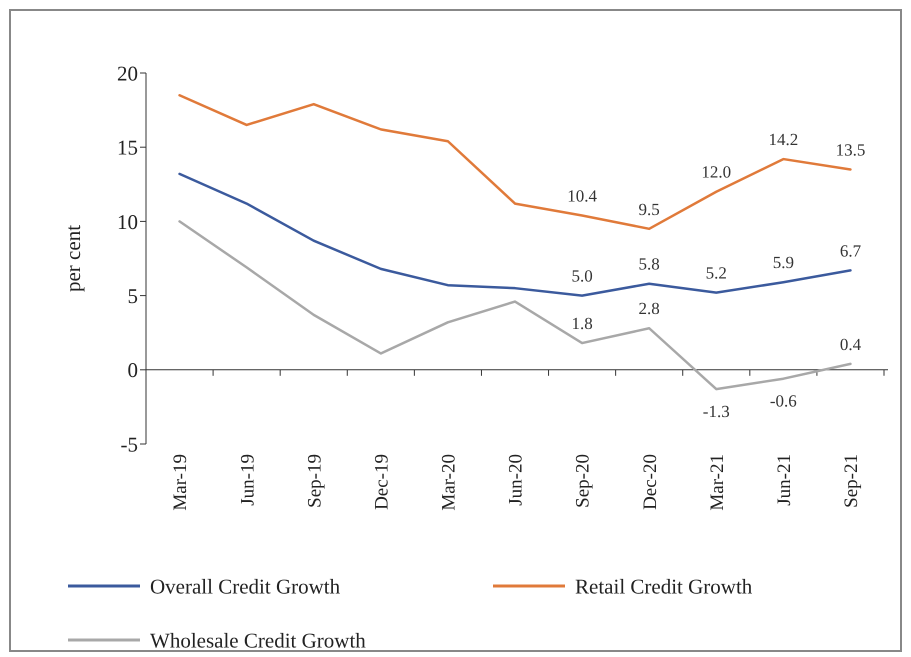 Image resolution: width=911 pixels, height=657 pixels. What do you see at coordinates (716, 273) in the screenshot?
I see `data-label: 5.2` at bounding box center [716, 273].